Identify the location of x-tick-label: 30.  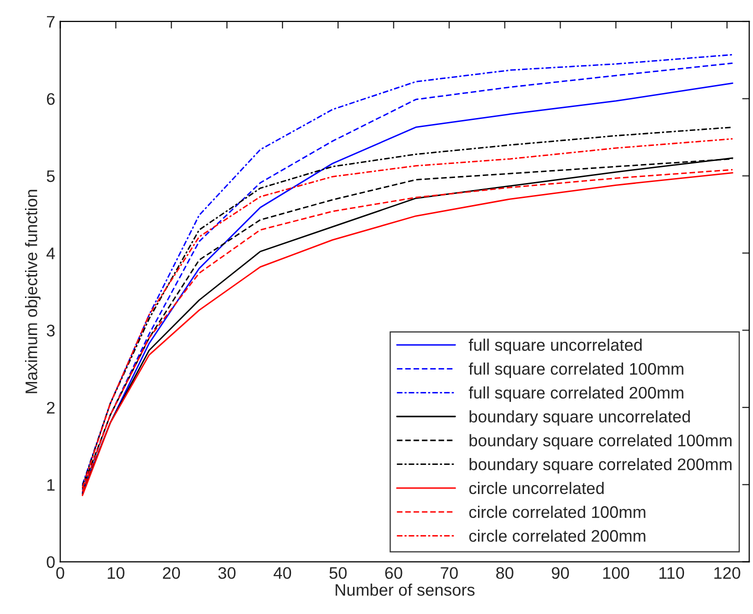
(227, 573).